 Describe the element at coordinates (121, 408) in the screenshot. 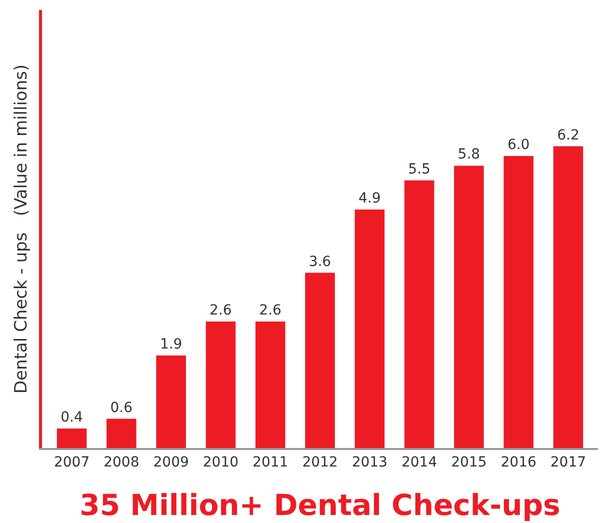

I see `data-label: 0.6` at that location.